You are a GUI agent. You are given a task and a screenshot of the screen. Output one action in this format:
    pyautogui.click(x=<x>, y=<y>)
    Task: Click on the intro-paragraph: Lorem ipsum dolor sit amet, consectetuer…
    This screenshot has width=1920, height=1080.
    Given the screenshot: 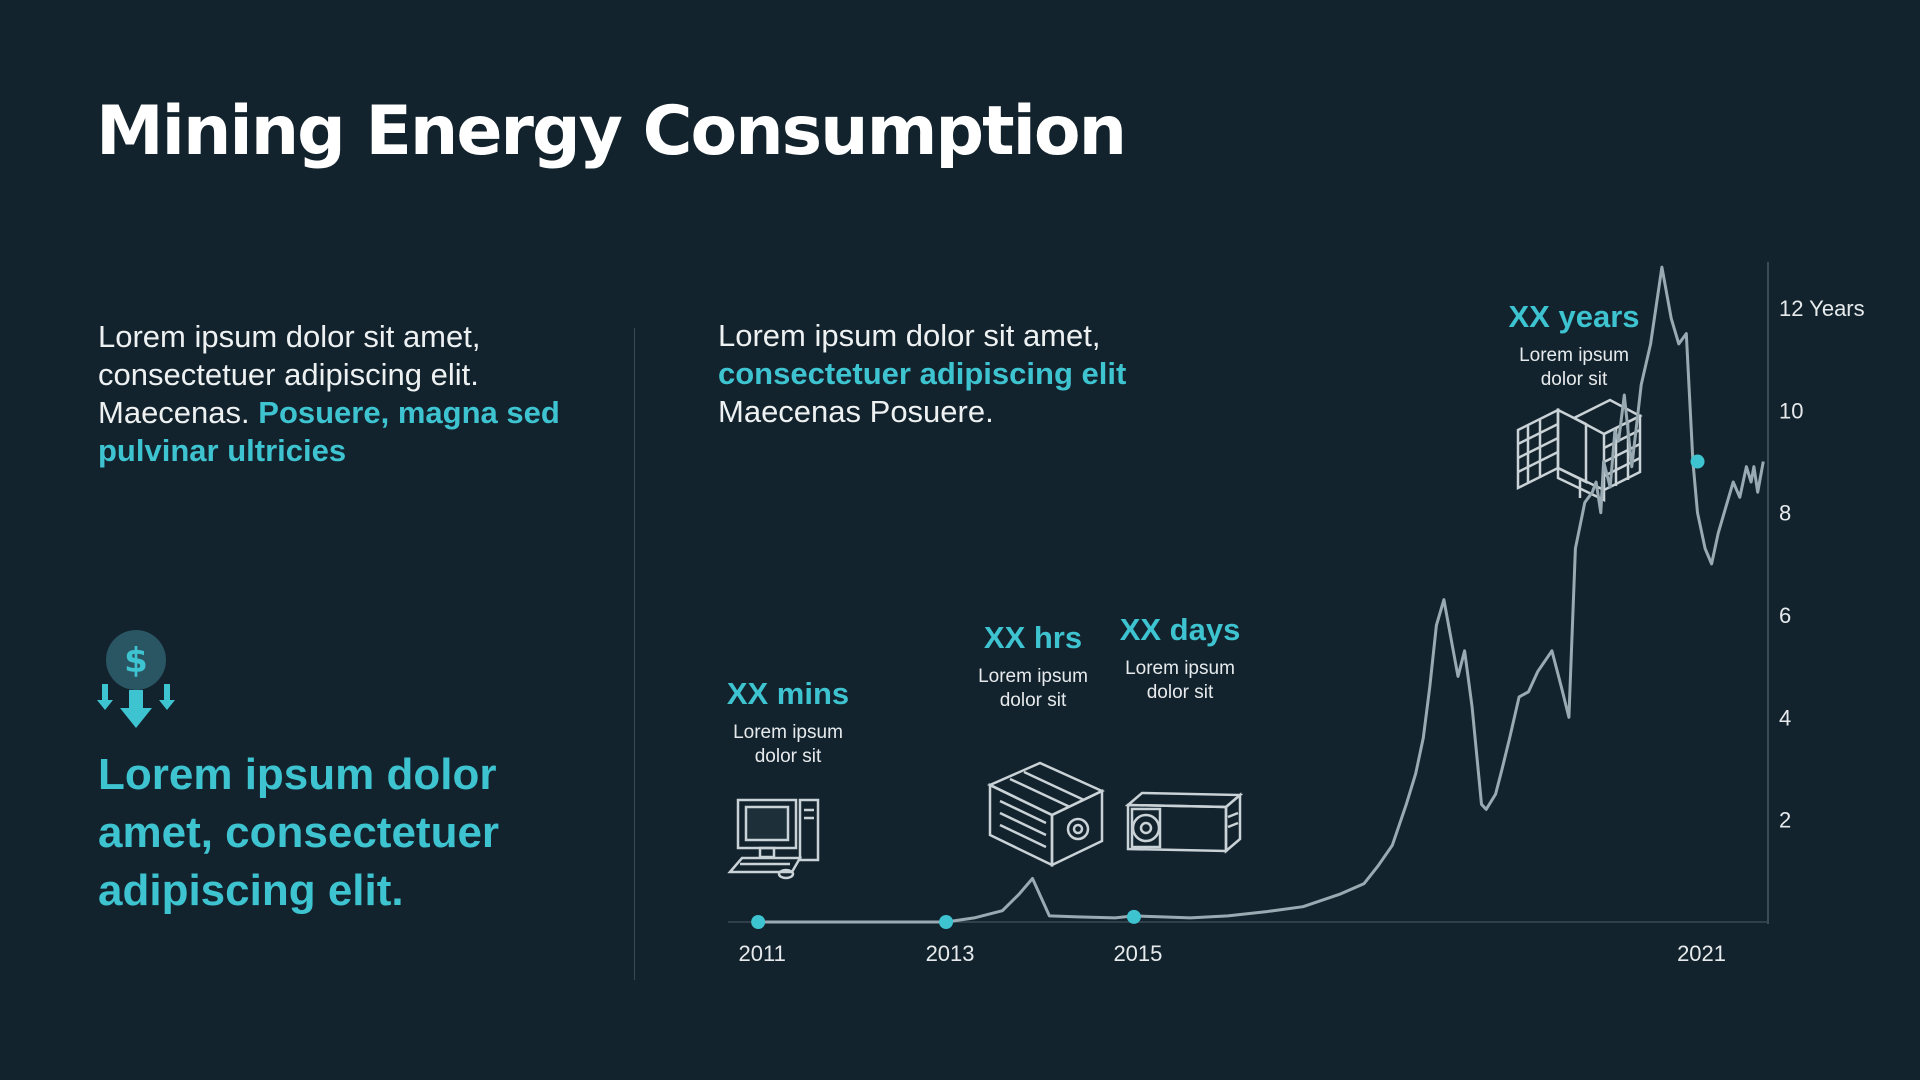 What is the action you would take?
    pyautogui.click(x=333, y=394)
    